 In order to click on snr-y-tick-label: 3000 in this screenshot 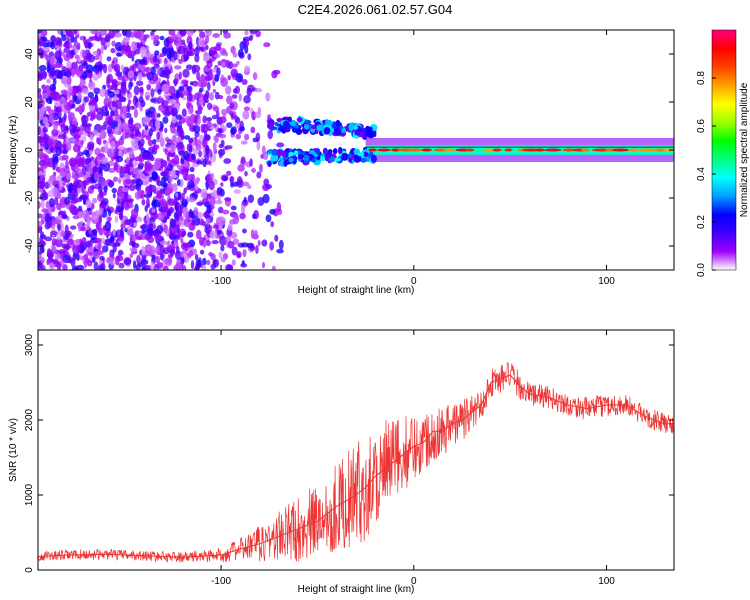, I will do `click(29, 344)`.